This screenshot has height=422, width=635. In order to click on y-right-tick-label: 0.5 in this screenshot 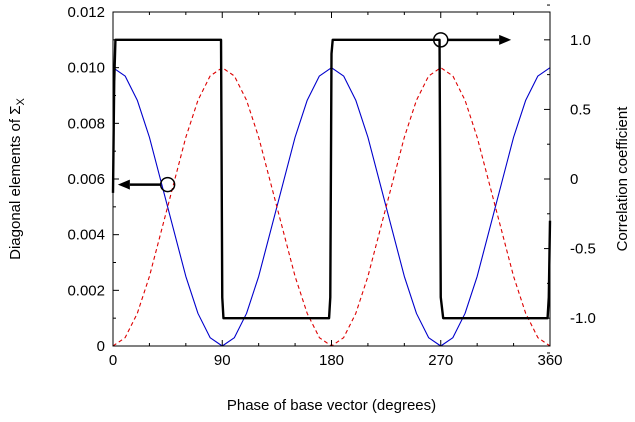, I will do `click(580, 109)`.